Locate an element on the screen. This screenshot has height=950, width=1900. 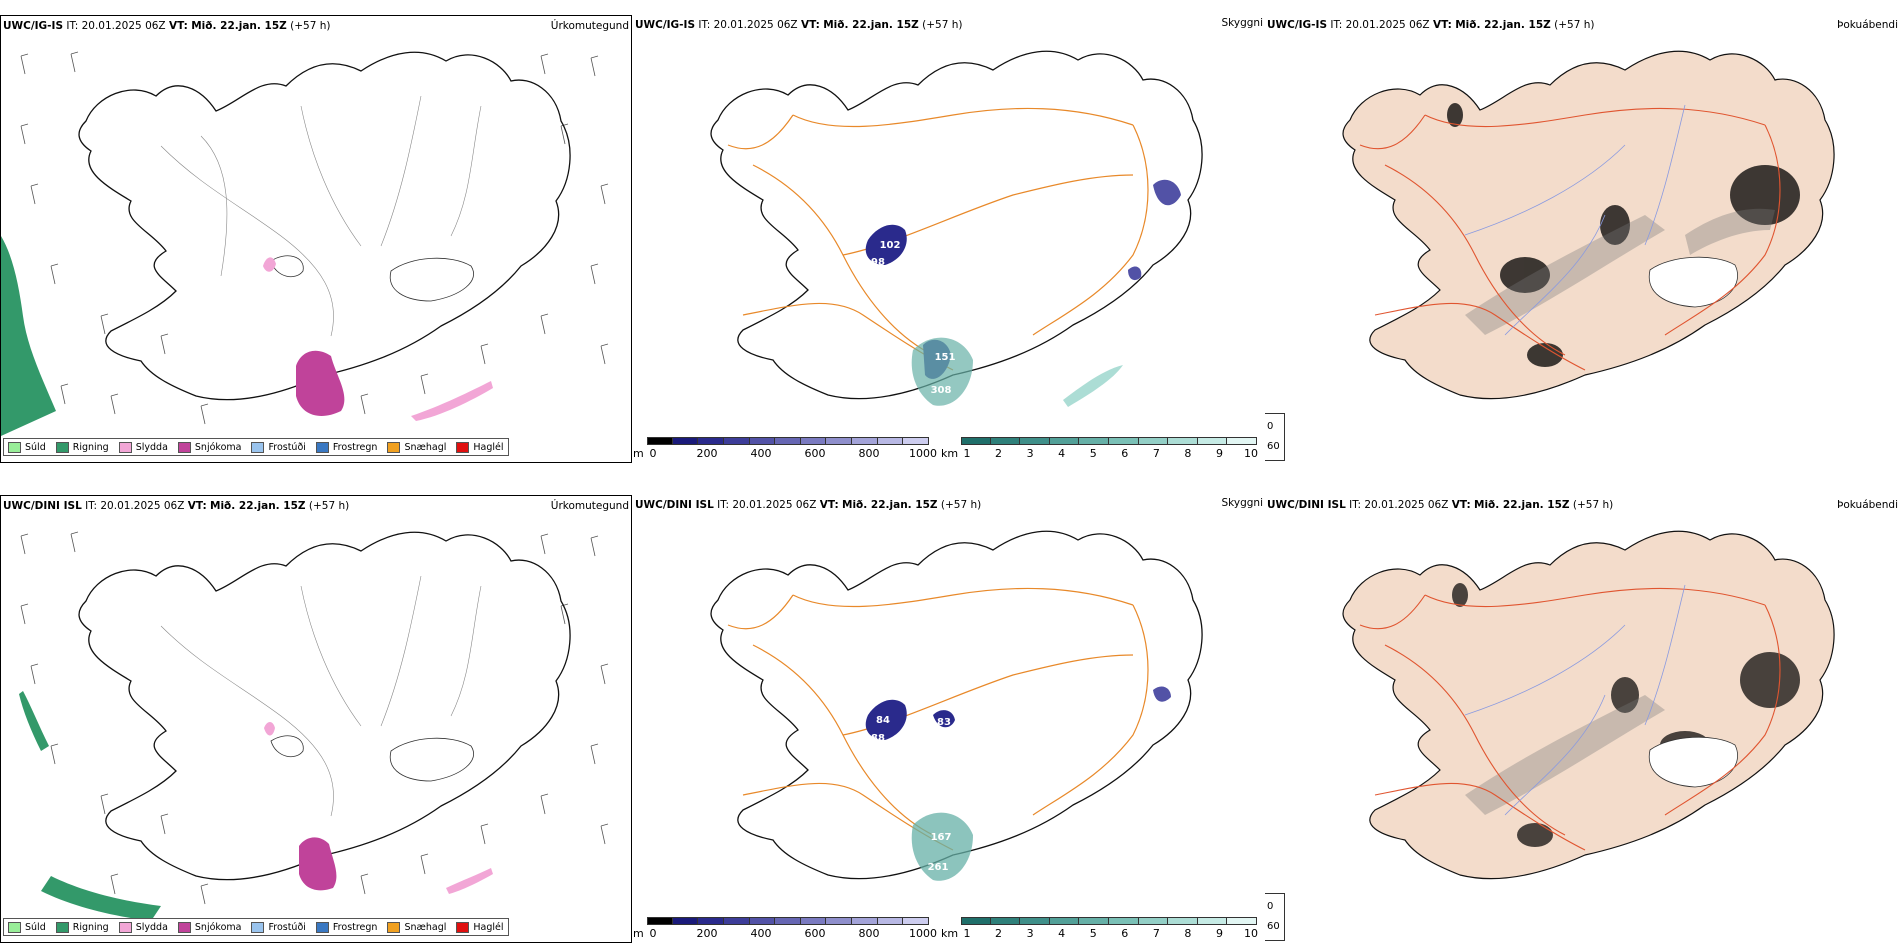
colorbar-tick-label: 7 is located at coordinates (1156, 453).